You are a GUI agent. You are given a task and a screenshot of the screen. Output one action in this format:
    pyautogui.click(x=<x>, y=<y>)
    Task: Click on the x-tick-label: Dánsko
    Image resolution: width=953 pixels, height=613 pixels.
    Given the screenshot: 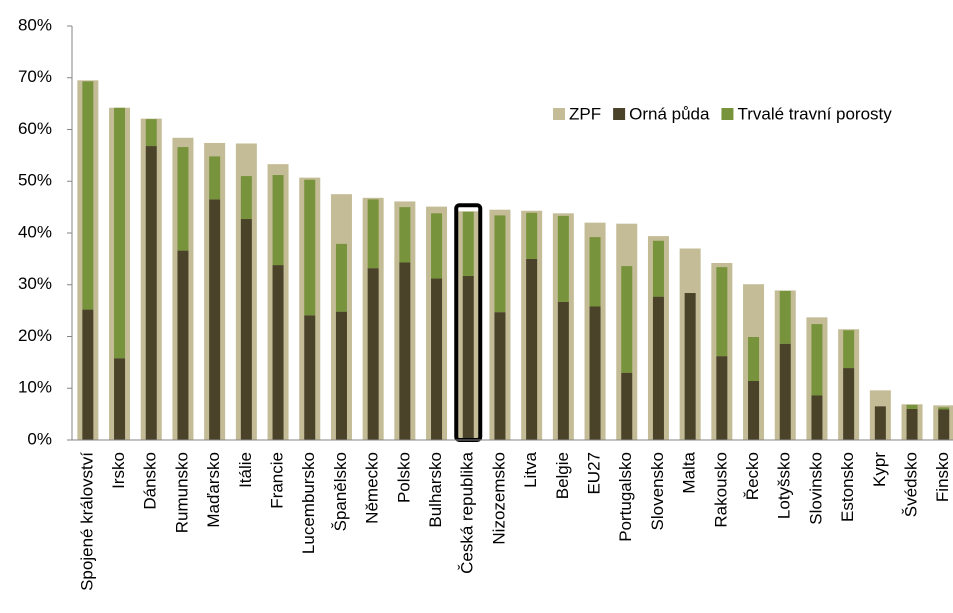 What is the action you would take?
    pyautogui.click(x=150, y=481)
    